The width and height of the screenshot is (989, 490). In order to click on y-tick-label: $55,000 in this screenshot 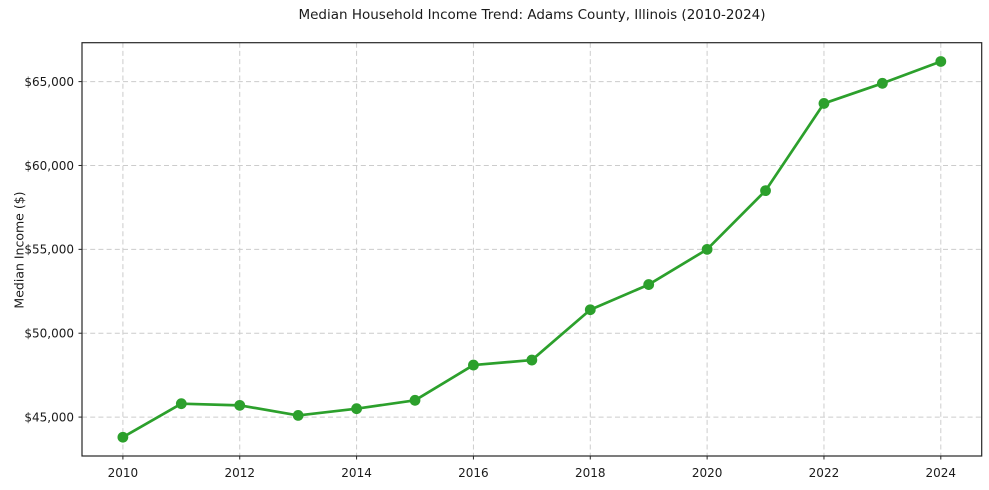, I will do `click(49, 250)`.